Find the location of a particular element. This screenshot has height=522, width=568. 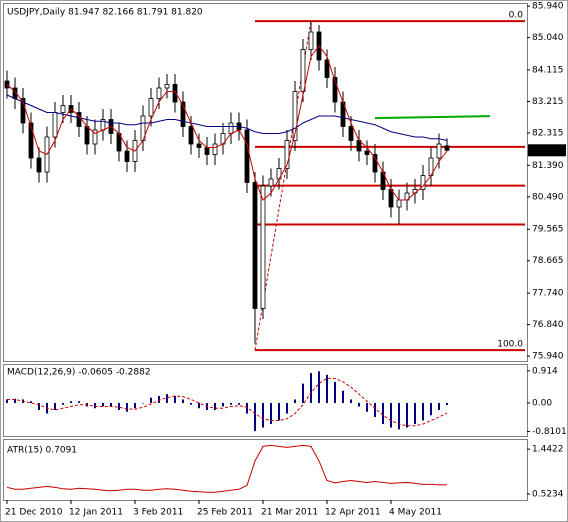

fib-label: 100.0 is located at coordinates (510, 345).